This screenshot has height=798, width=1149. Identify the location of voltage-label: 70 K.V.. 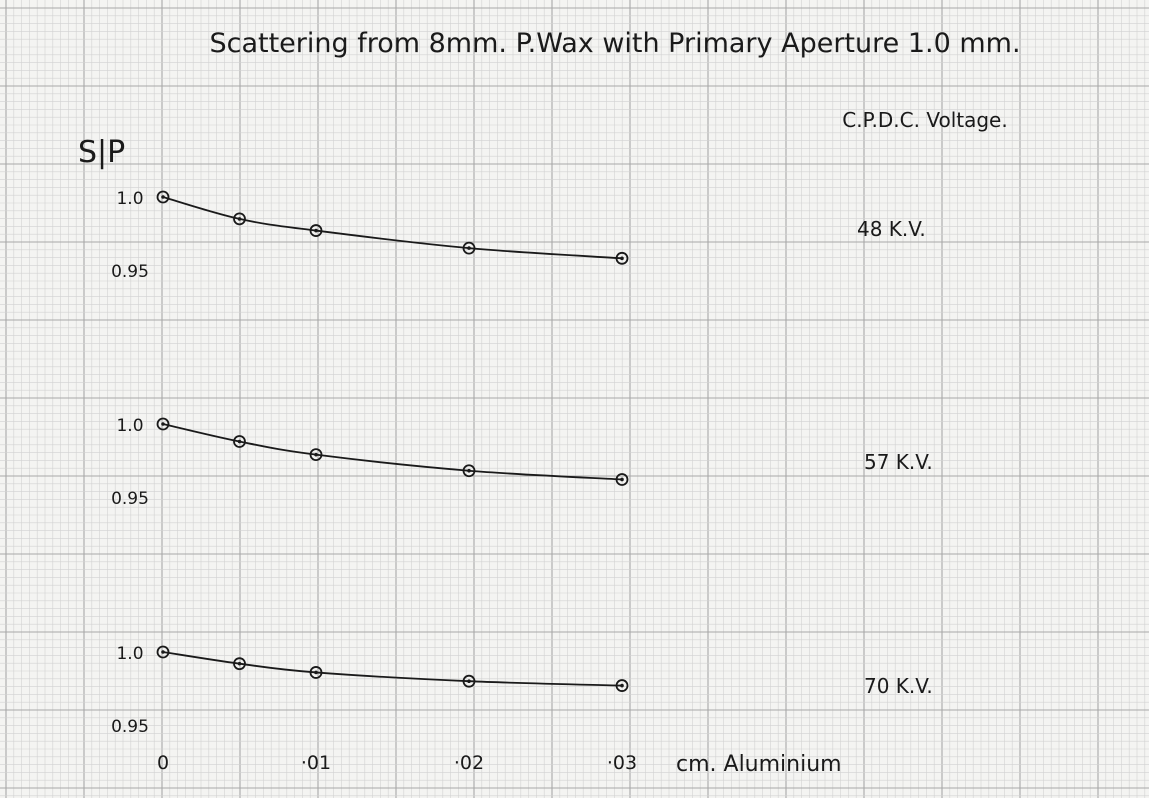
(898, 686).